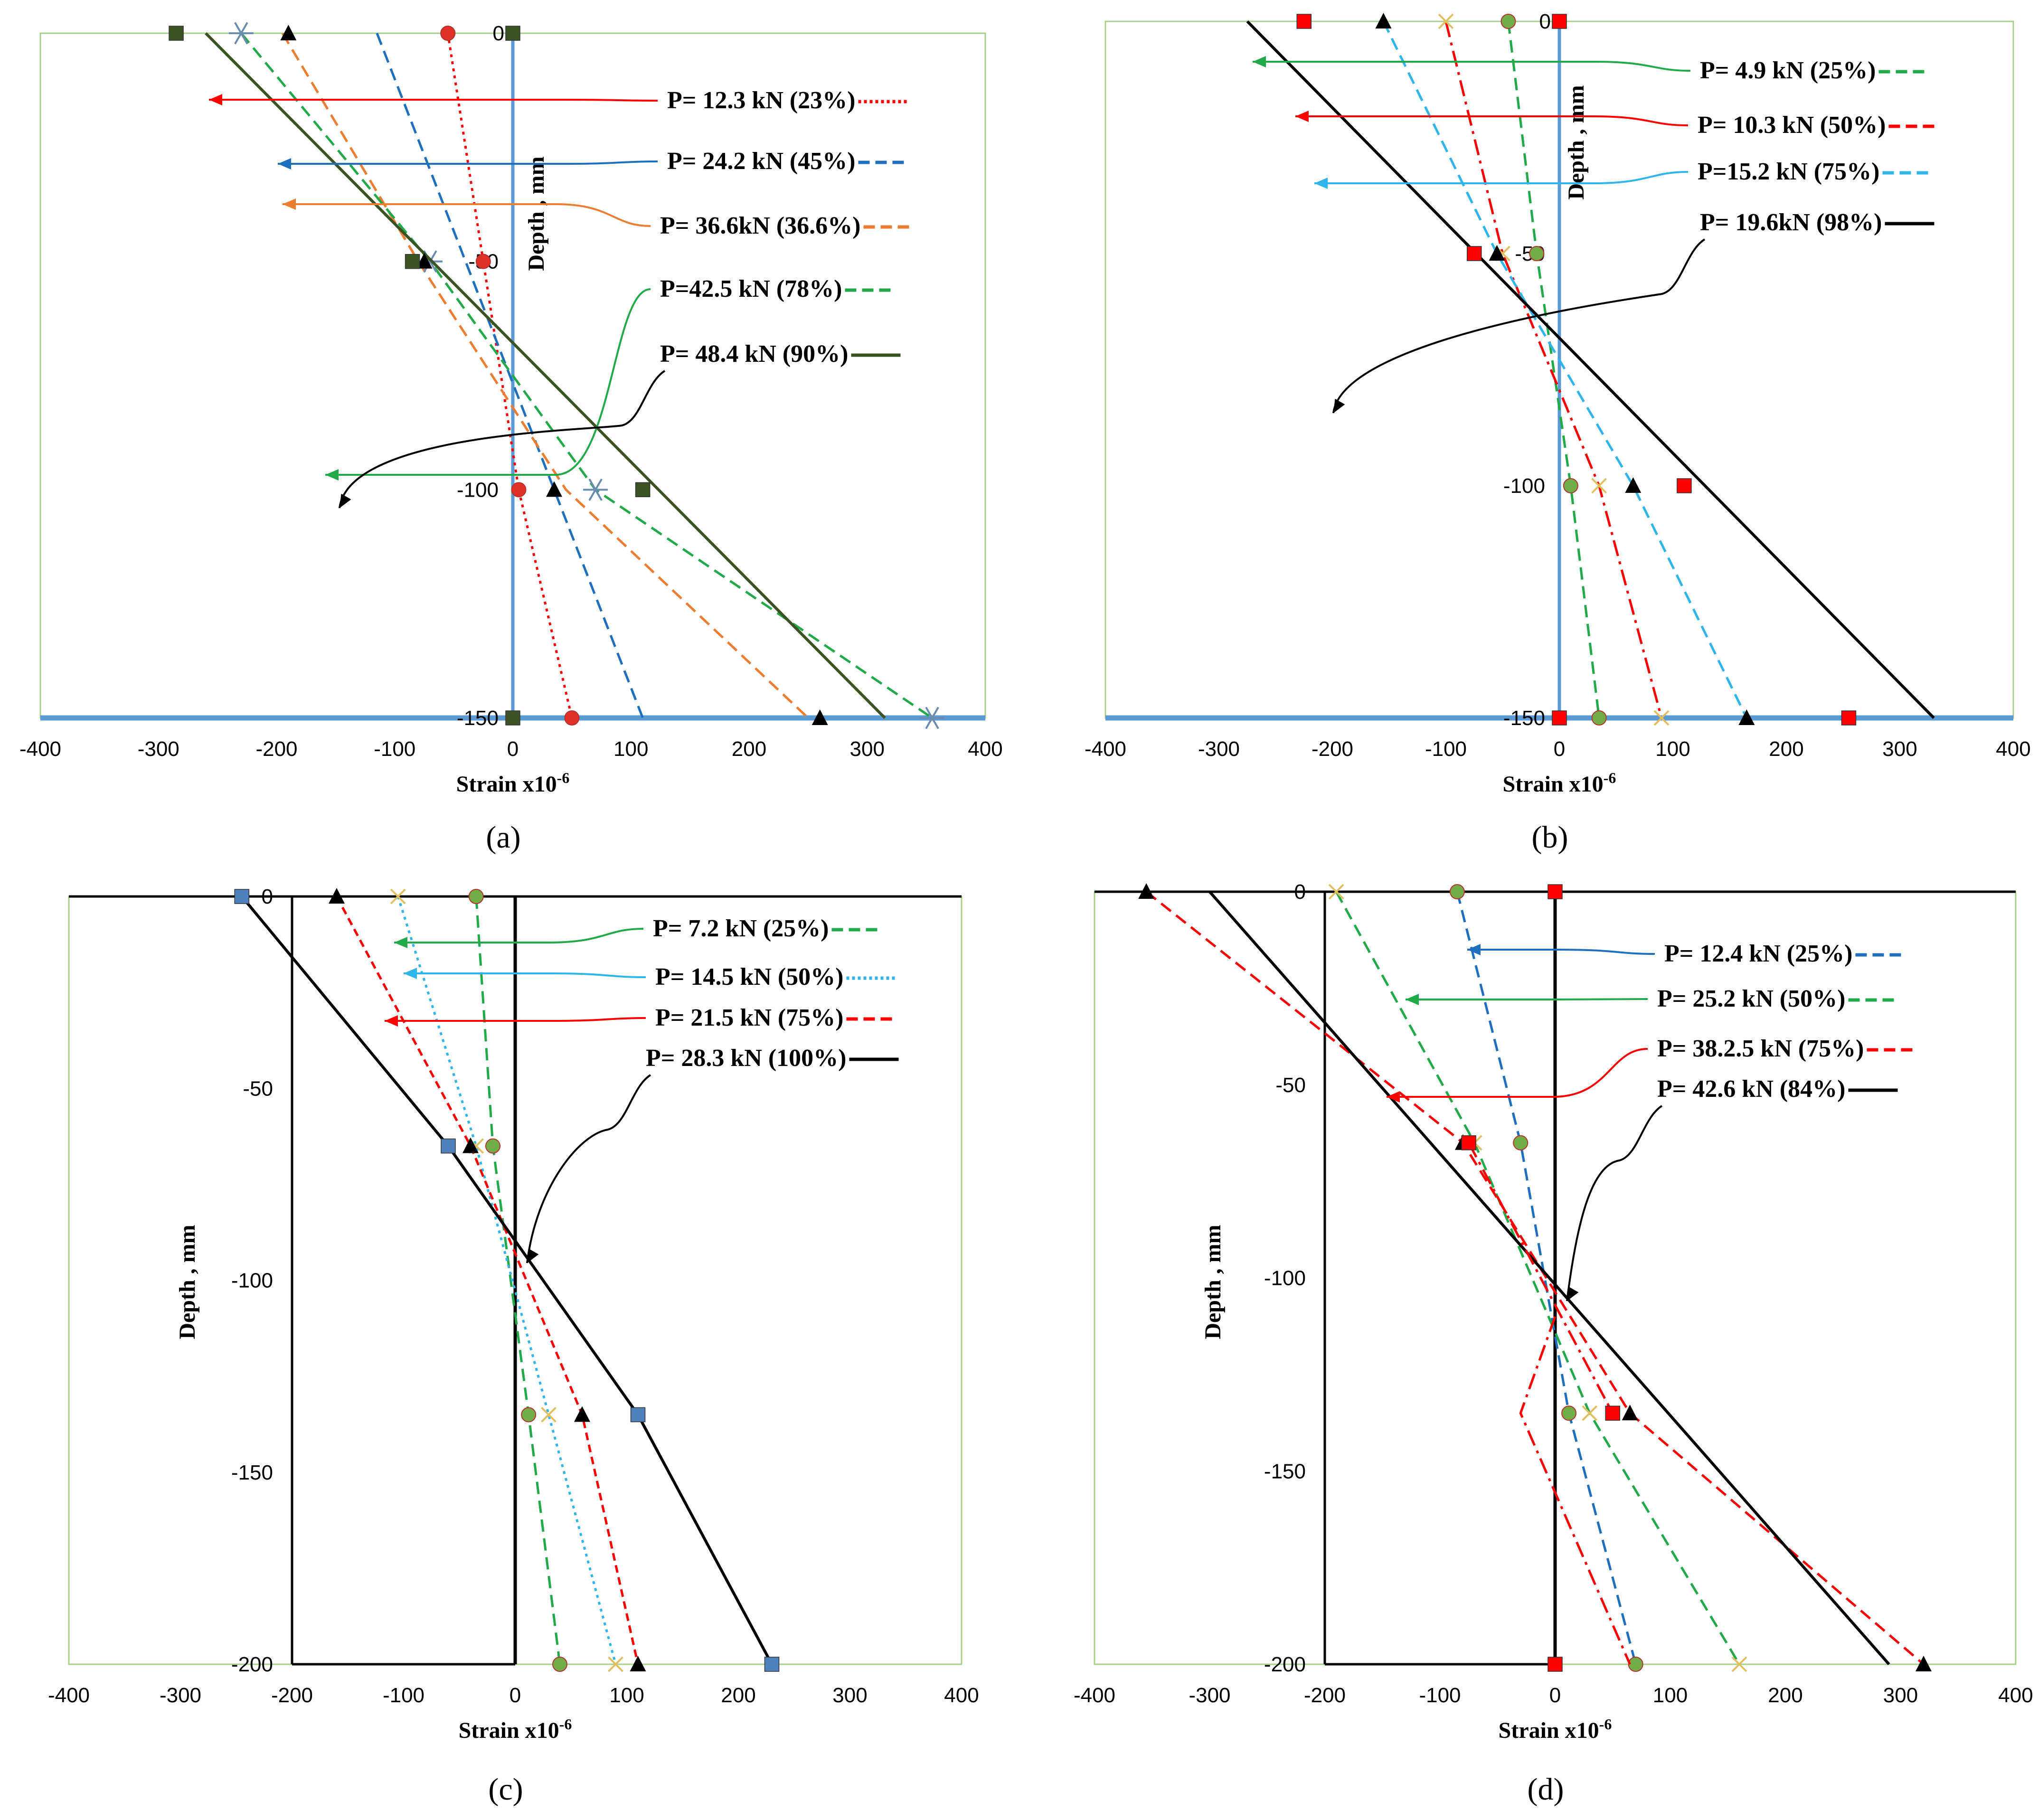 This screenshot has width=2038, height=1820. Describe the element at coordinates (2013, 749) in the screenshot. I see `x-tick-label: 400` at that location.